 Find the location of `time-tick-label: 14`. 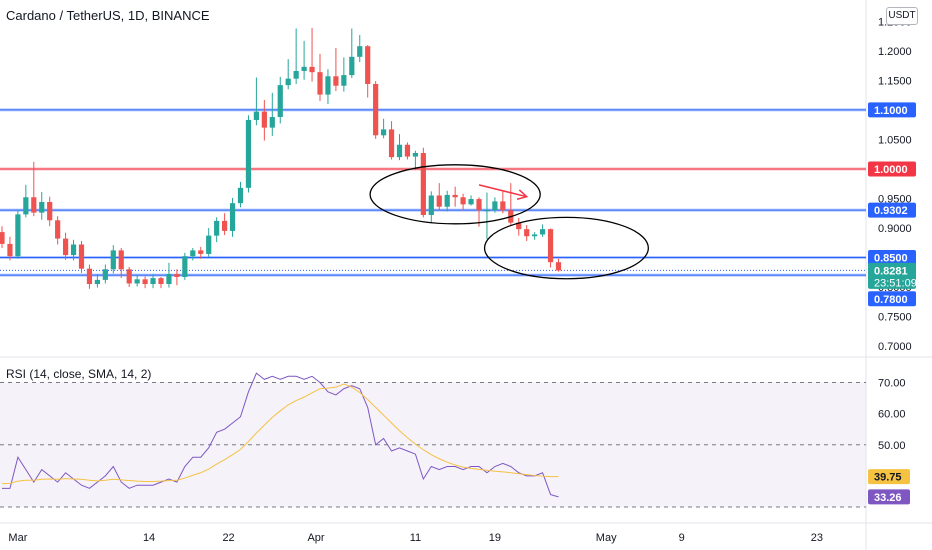

time-tick-label: 14 is located at coordinates (149, 538).